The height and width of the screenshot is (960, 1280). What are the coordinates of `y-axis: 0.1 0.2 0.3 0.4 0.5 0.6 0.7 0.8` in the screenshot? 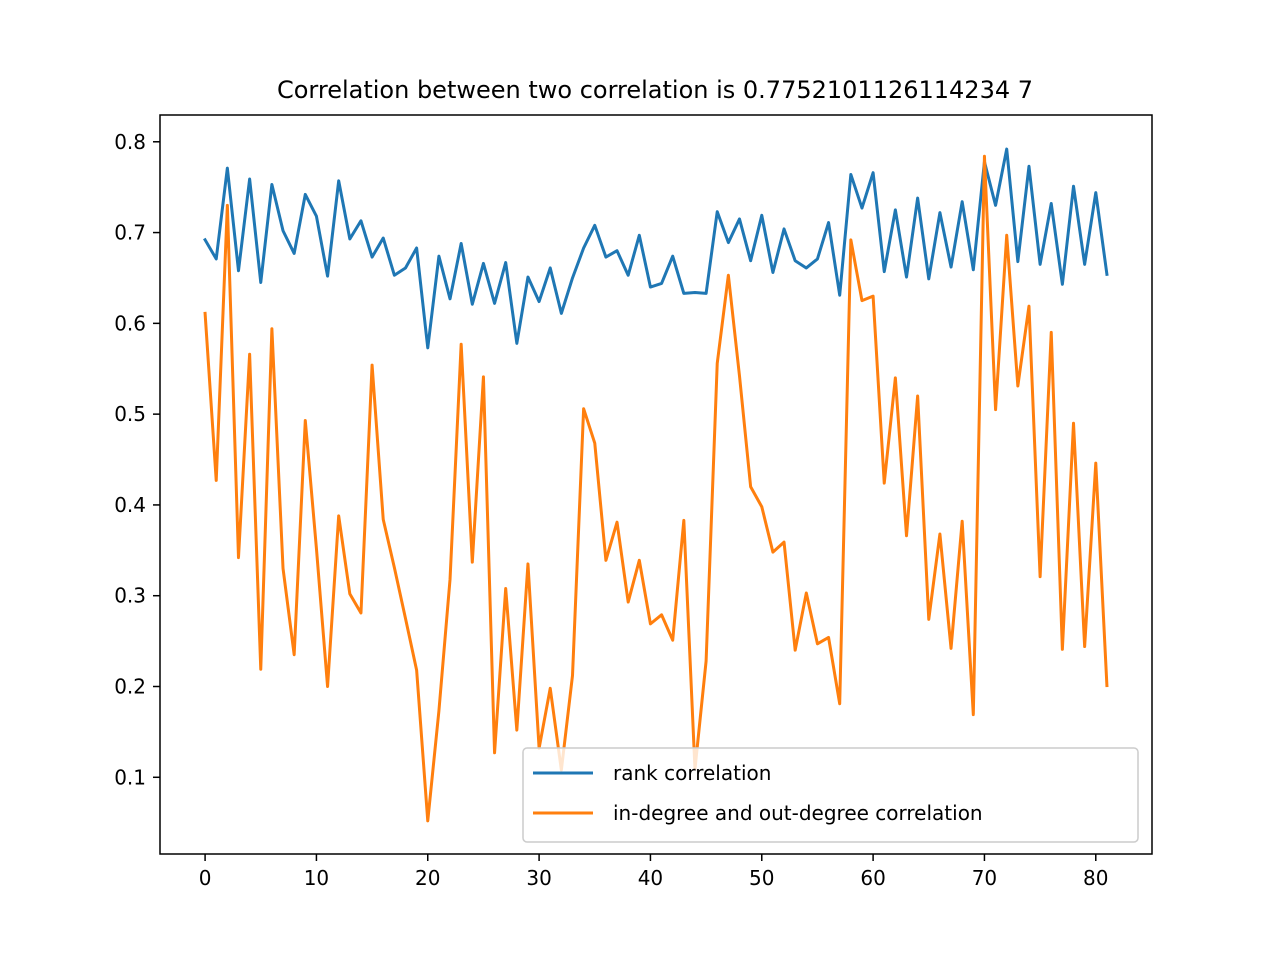 It's located at (137, 459).